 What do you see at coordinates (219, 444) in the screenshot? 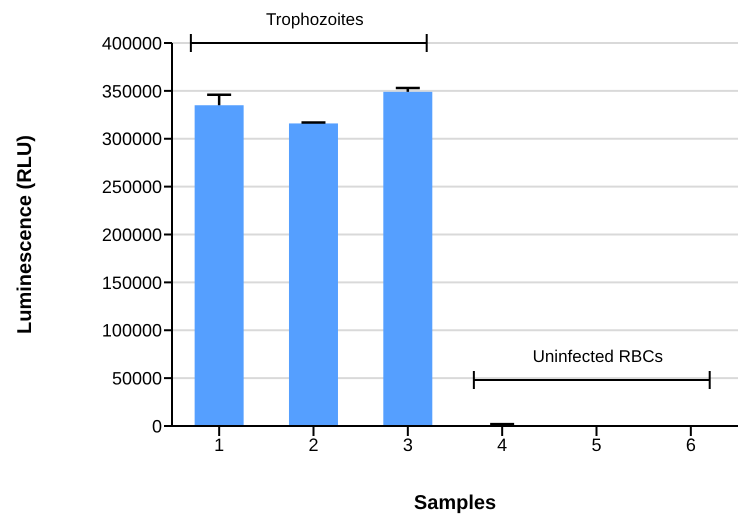
I see `x-tick-label: 1` at bounding box center [219, 444].